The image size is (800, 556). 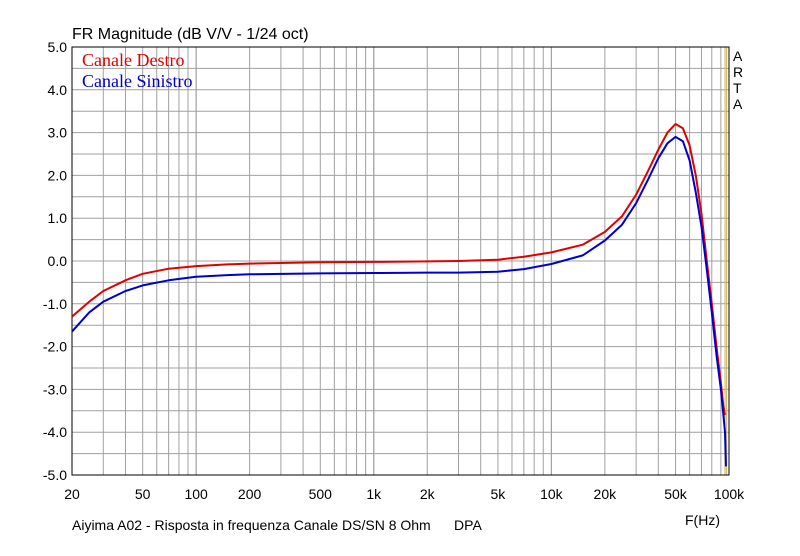 I want to click on legend-entry: Canale Destro, so click(x=133, y=60).